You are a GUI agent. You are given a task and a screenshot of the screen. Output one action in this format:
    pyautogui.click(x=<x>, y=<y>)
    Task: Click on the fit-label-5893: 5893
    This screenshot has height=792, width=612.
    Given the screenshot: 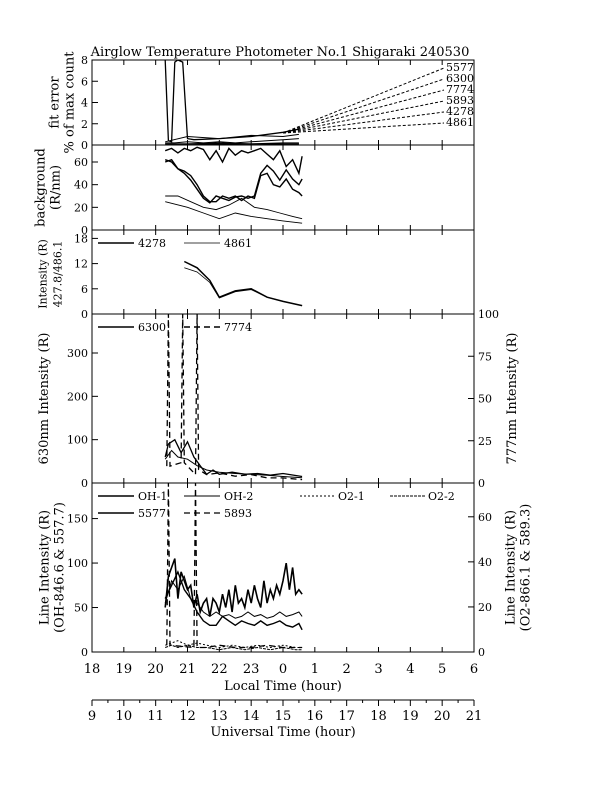 What is the action you would take?
    pyautogui.click(x=460, y=100)
    